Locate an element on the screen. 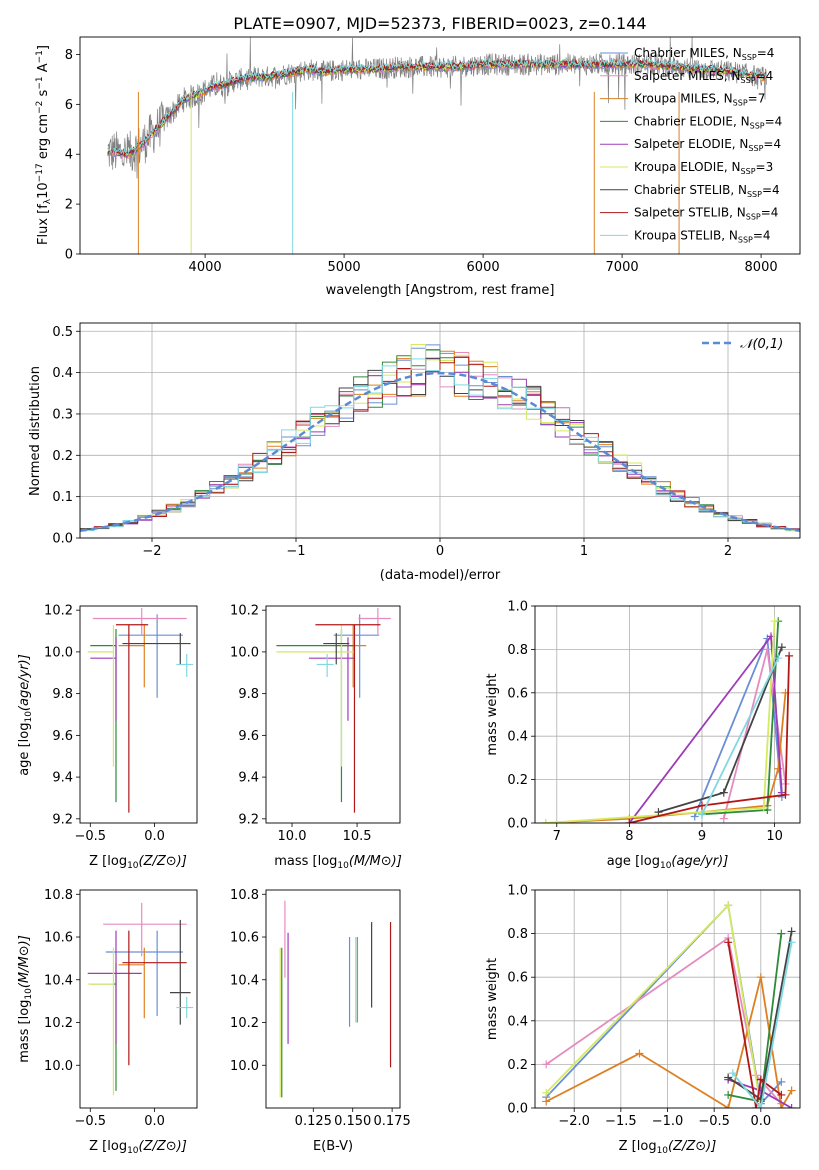  mass-vs-Z-panel-marks is located at coordinates (140, 999).